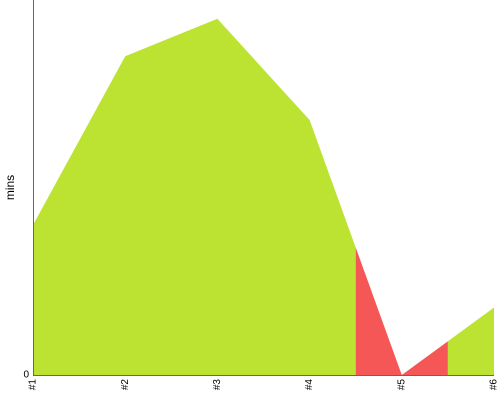 Image resolution: width=500 pixels, height=400 pixels. What do you see at coordinates (264, 385) in the screenshot?
I see `x-tick-labels: #1 #2 #3 #4 #5 #6` at bounding box center [264, 385].